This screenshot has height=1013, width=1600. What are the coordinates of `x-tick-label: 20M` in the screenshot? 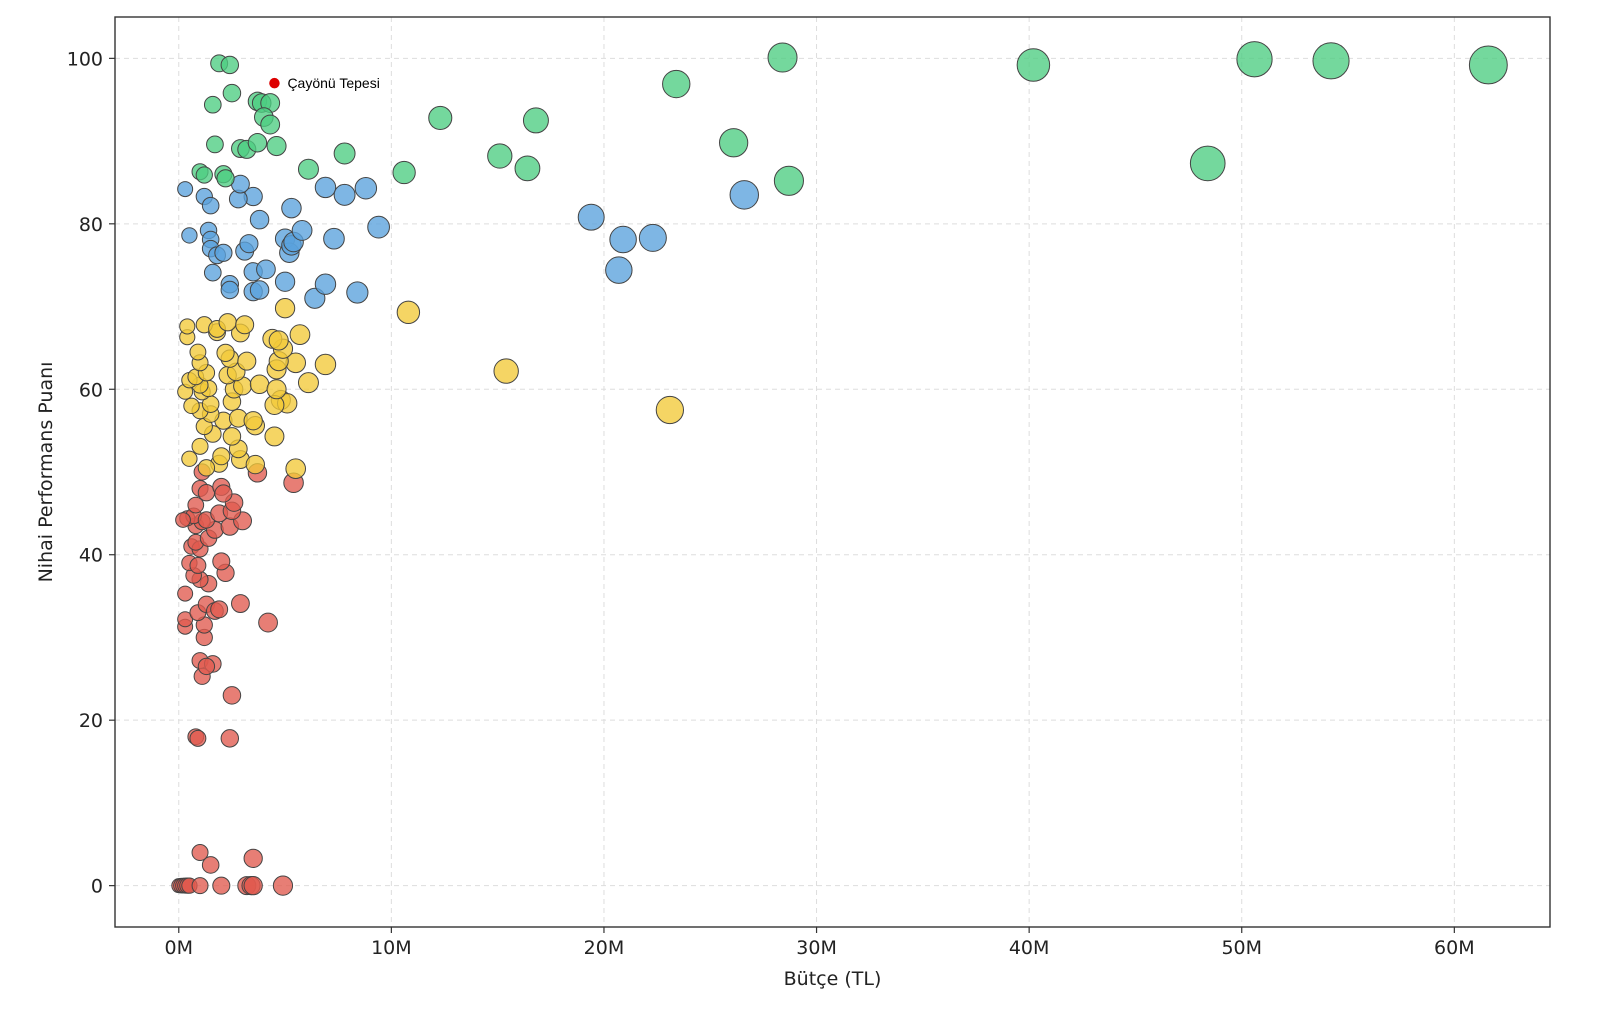 It's located at (604, 948).